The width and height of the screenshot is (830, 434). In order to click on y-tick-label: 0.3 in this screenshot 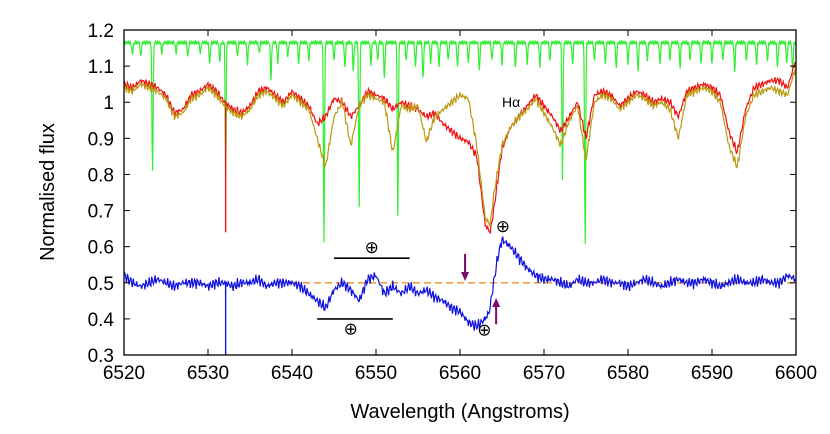, I will do `click(101, 356)`.